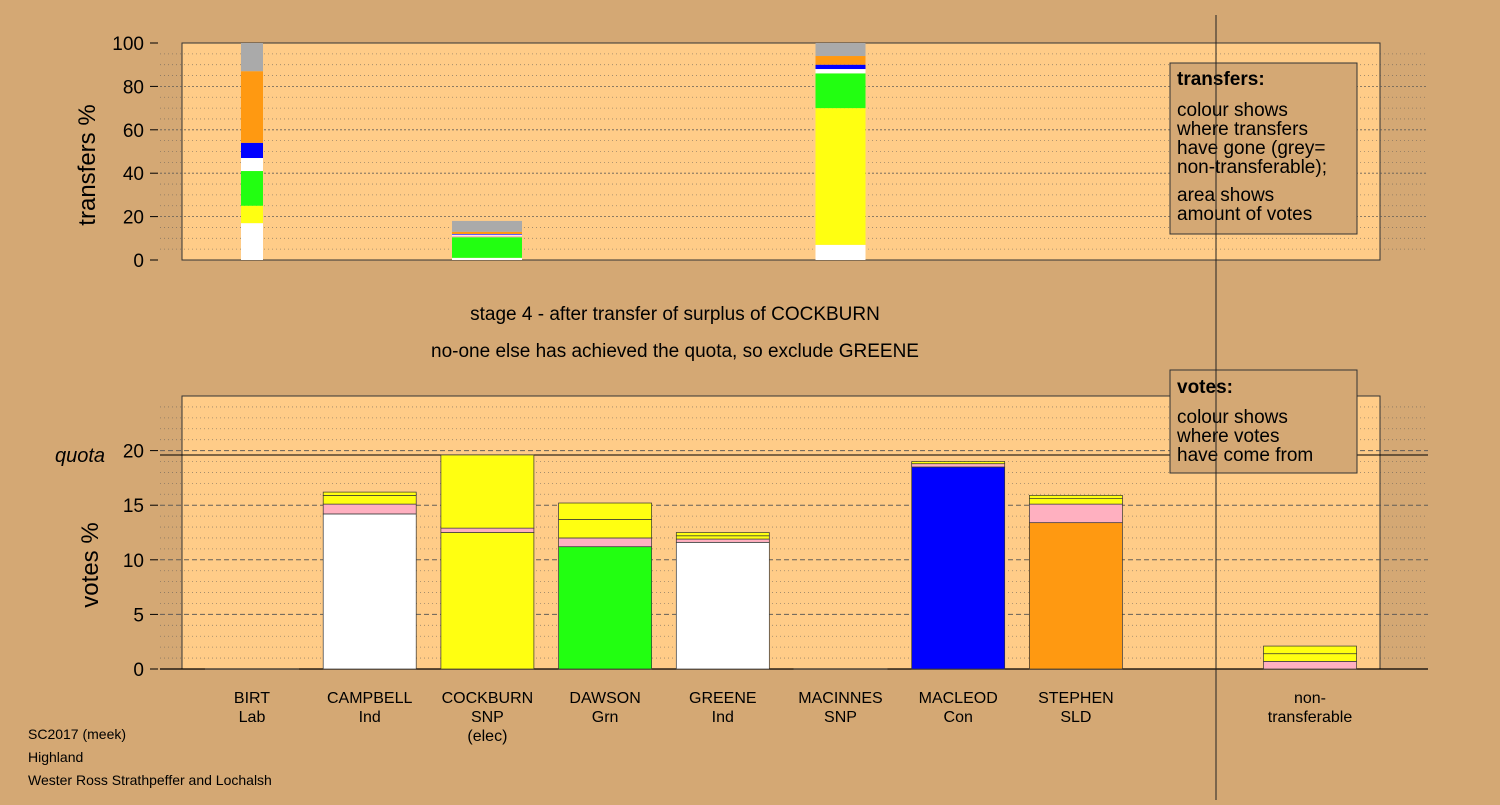  I want to click on transfers-tick-label: 0, so click(138, 261).